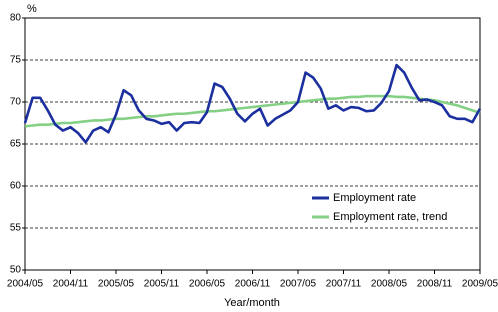 This screenshot has width=498, height=312. What do you see at coordinates (16, 60) in the screenshot?
I see `y-tick-label: 75` at bounding box center [16, 60].